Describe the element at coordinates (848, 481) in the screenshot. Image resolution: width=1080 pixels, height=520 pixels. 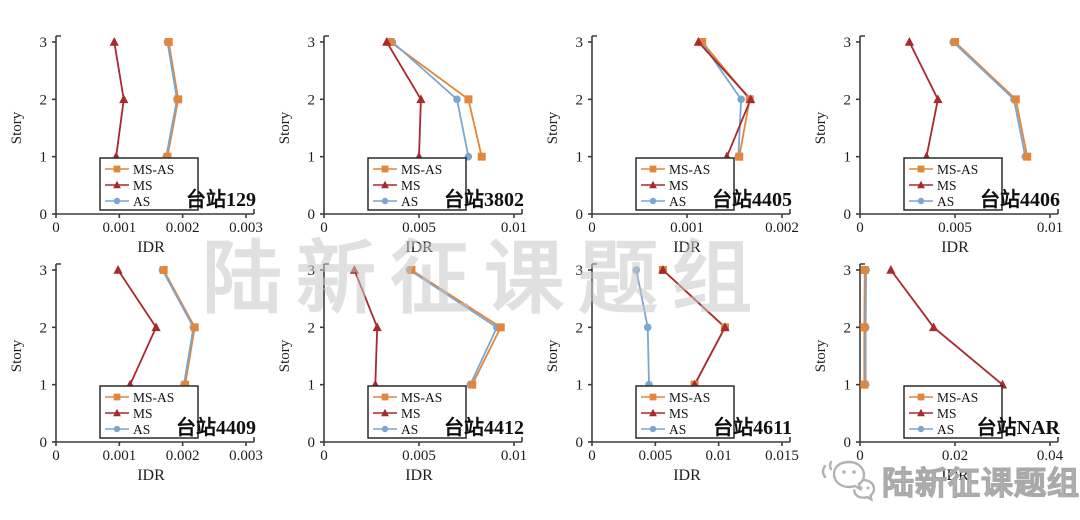
I see `wechat-chat-bubbles-icon` at that location.